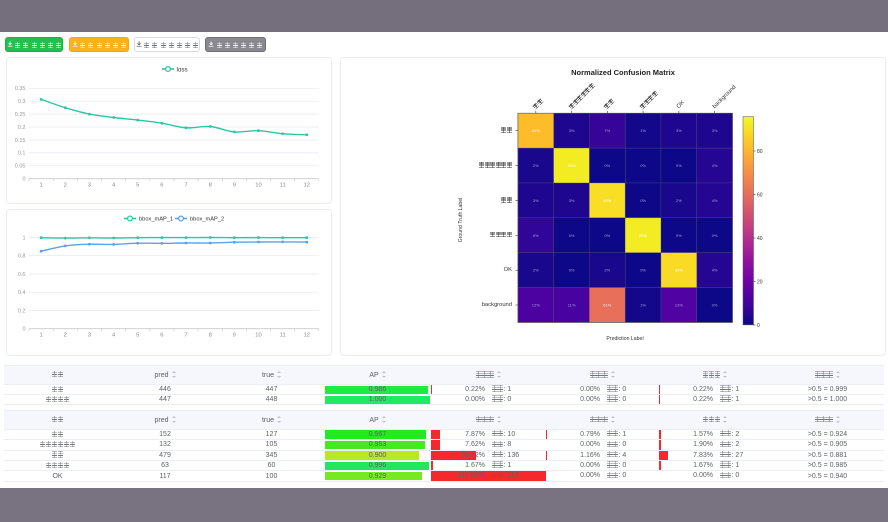 Image resolution: width=888 pixels, height=522 pixels. What do you see at coordinates (536, 235) in the screenshot?
I see `svg-text: 6%` at bounding box center [536, 235].